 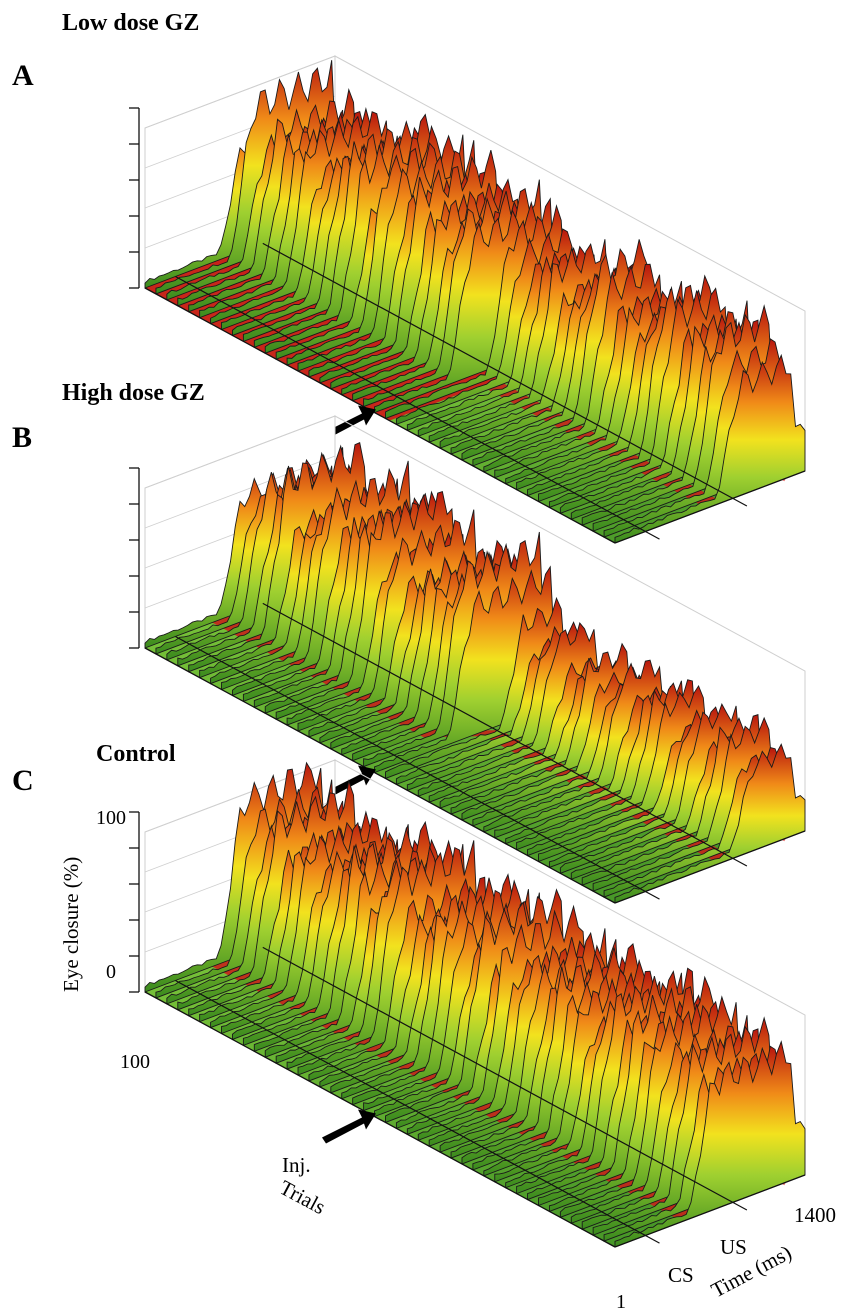 I want to click on injection-label: Inj., so click(x=296, y=1165).